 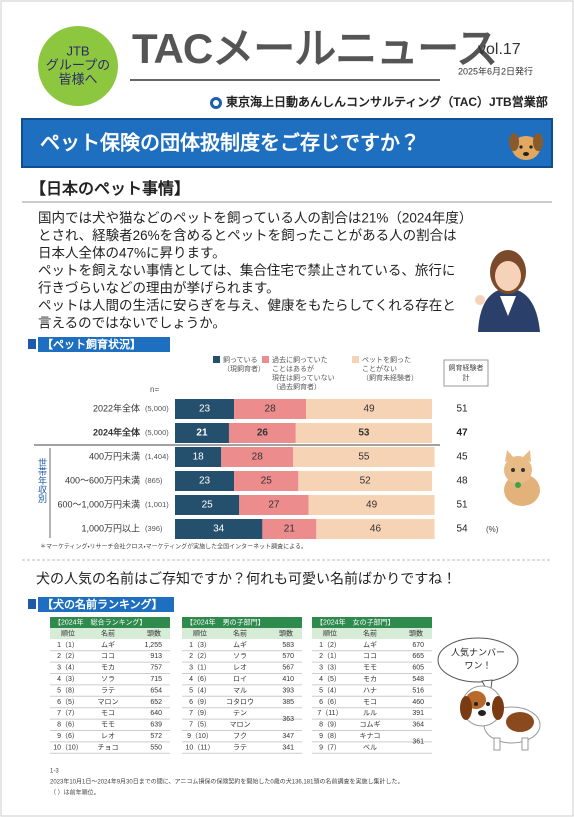 I want to click on row-total: 54, so click(x=462, y=529).